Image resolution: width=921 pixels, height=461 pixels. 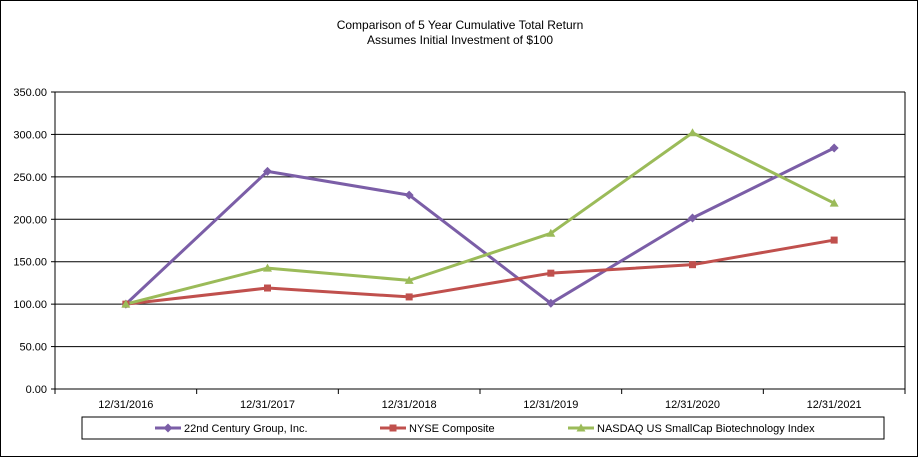 What do you see at coordinates (30, 305) in the screenshot?
I see `y-tick-label: 100.00` at bounding box center [30, 305].